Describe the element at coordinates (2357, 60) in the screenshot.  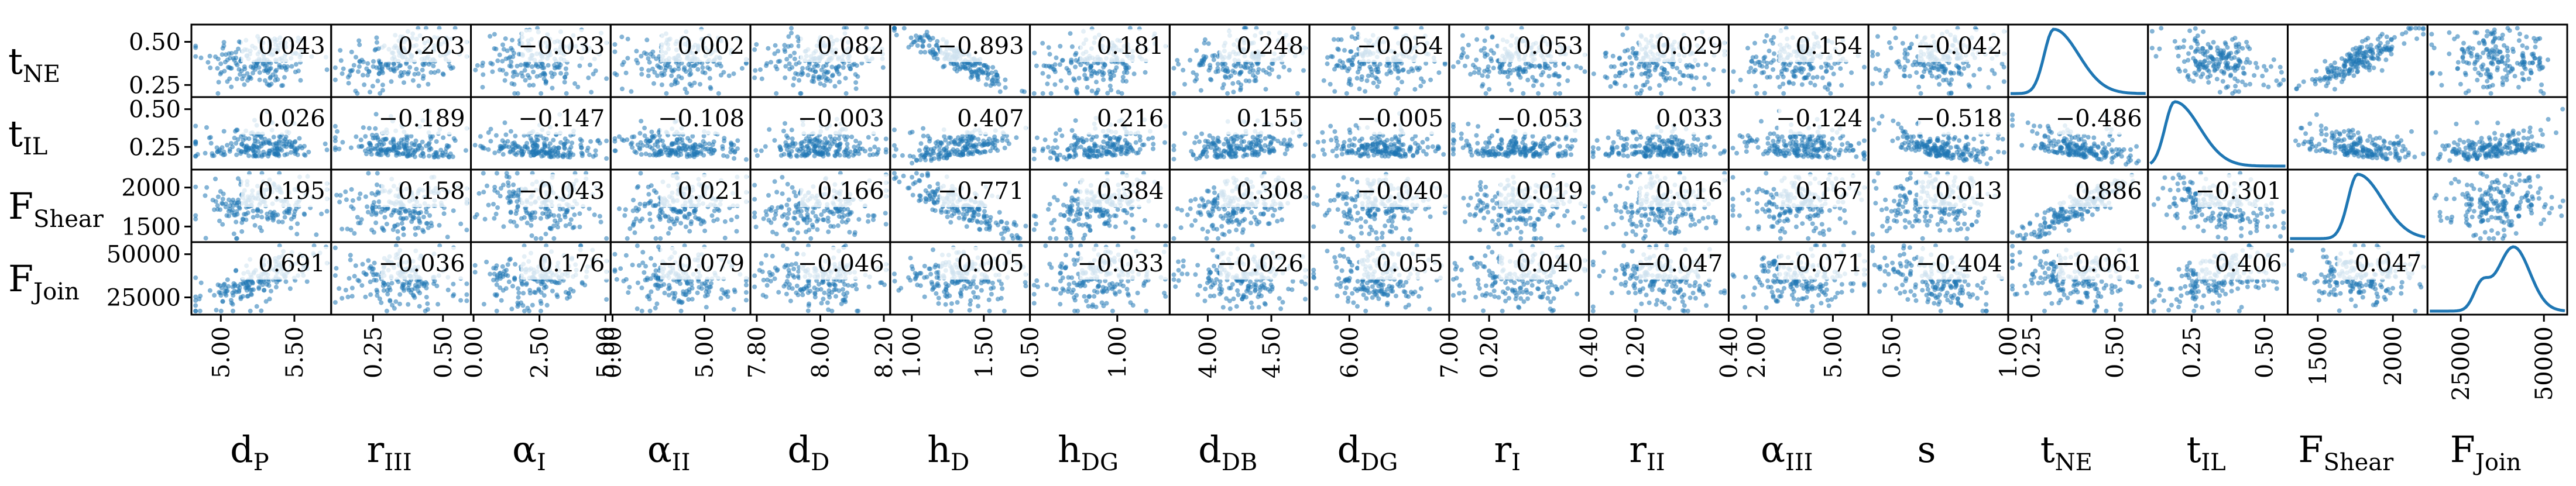
I see `panel-tNE-vs-FShear` at that location.